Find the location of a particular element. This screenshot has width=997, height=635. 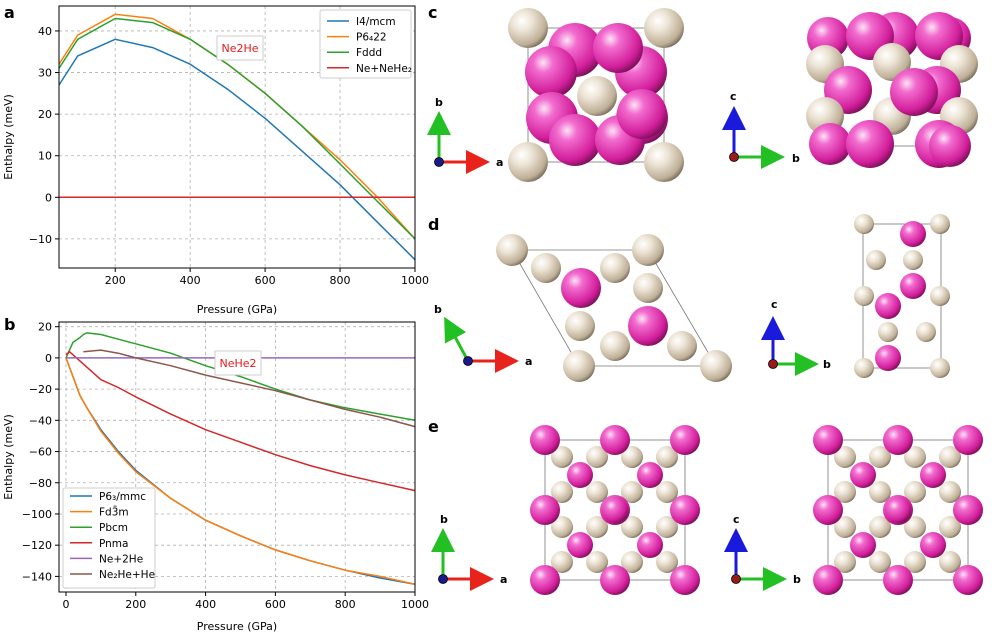

structure-panel-d: d a b is located at coordinates (689, 298).